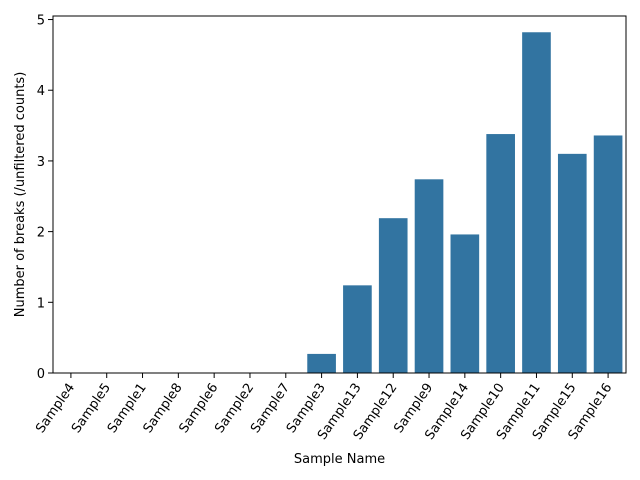  Describe the element at coordinates (45, 198) in the screenshot. I see `y-axis: 0 1 2 3 4 5` at that location.